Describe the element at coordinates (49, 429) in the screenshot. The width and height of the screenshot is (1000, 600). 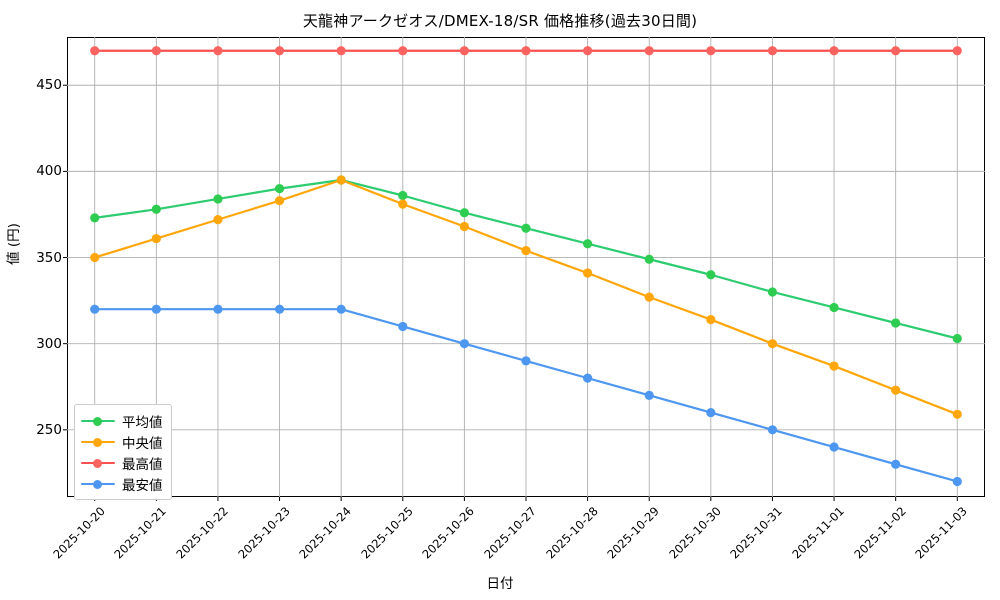
I see `y-tick-label: 250` at that location.